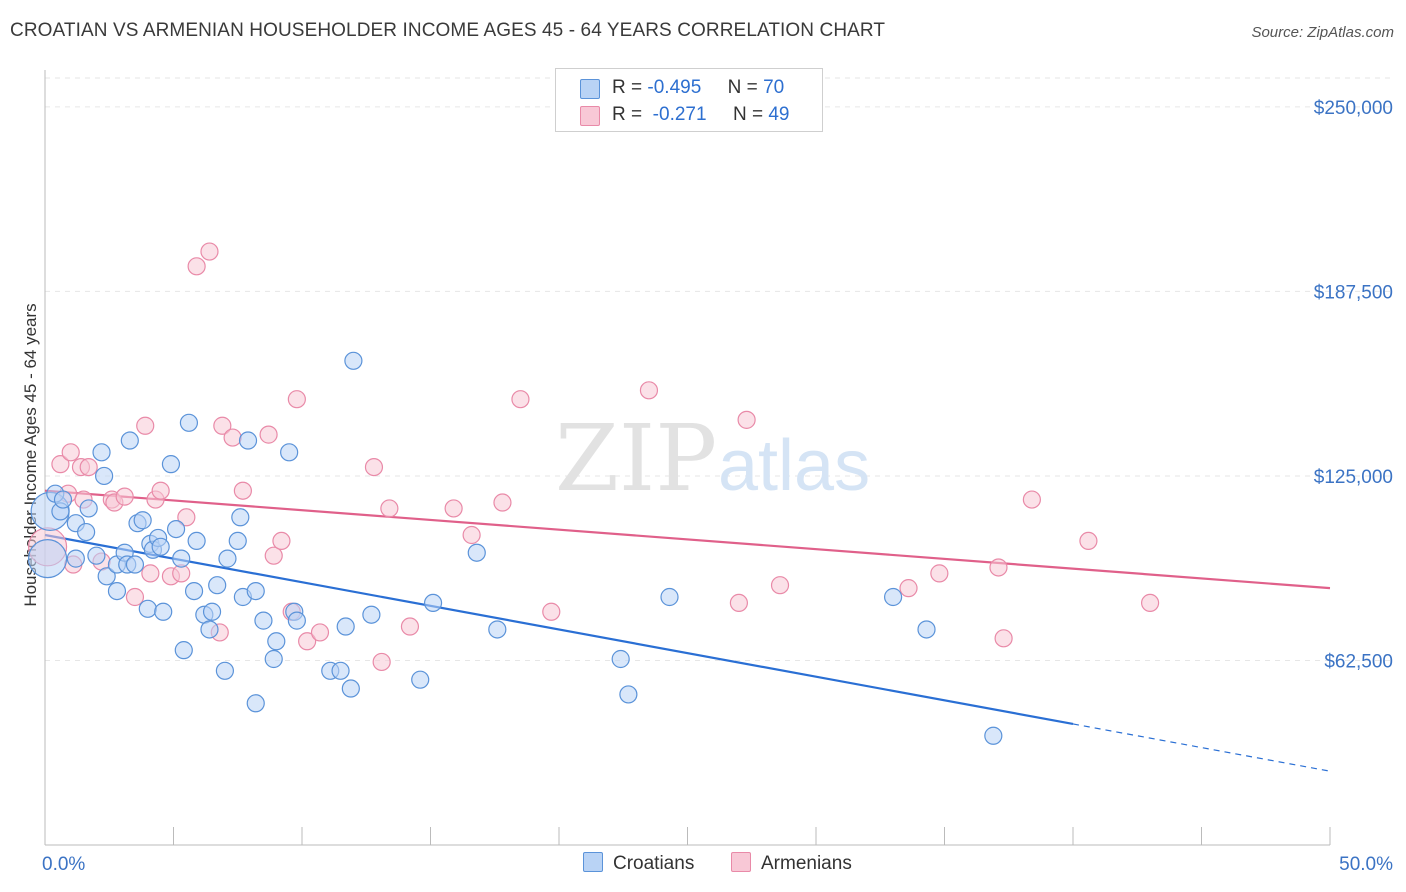  Describe the element at coordinates (1201, 747) in the screenshot. I see `croatians-trend-extension` at that location.